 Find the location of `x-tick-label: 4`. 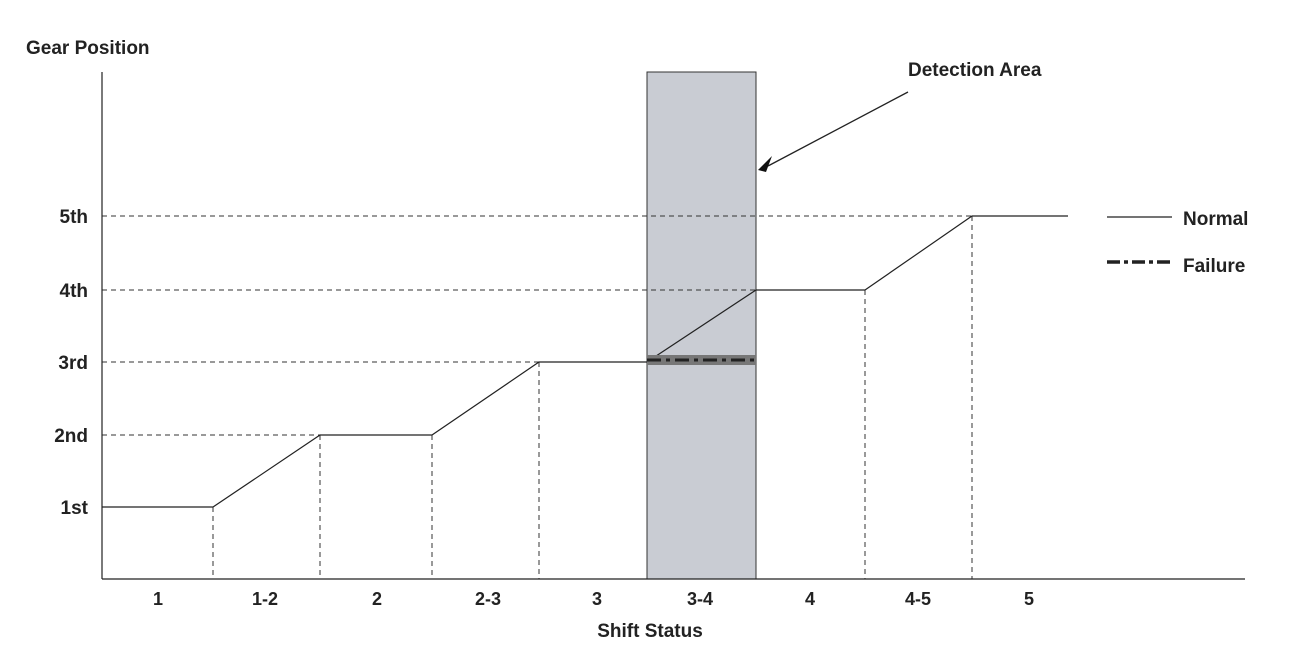

x-tick-label: 4 is located at coordinates (810, 599).